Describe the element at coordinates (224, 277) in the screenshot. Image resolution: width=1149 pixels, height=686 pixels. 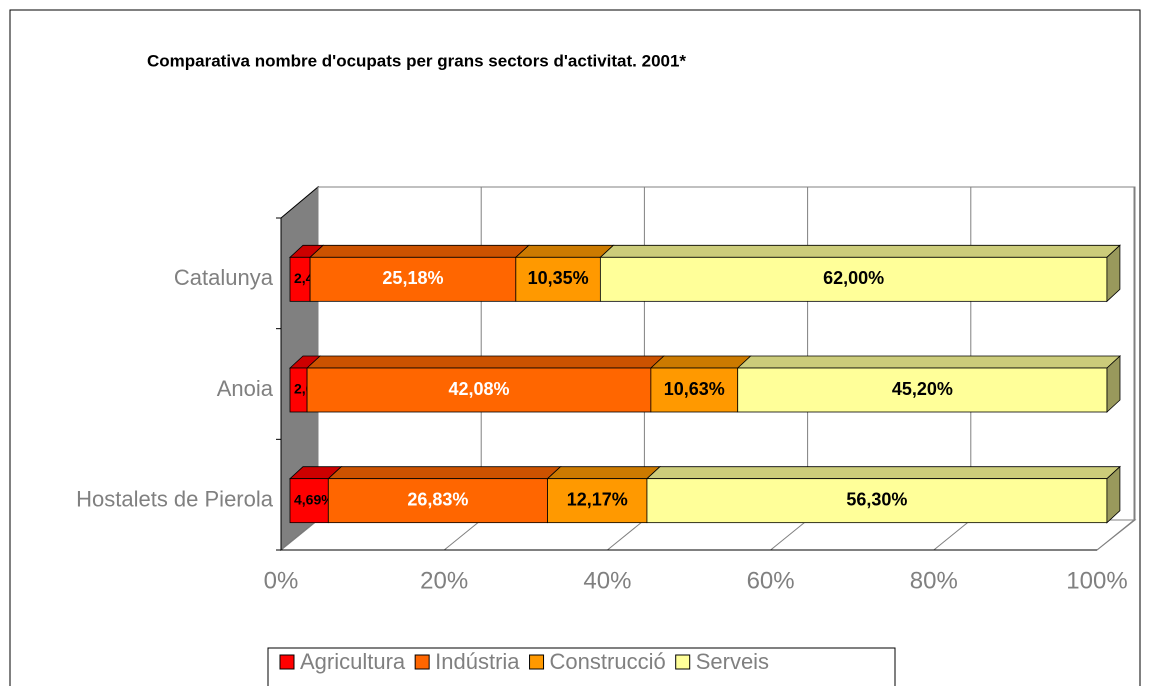
I see `y-tick-label: Catalunya` at that location.